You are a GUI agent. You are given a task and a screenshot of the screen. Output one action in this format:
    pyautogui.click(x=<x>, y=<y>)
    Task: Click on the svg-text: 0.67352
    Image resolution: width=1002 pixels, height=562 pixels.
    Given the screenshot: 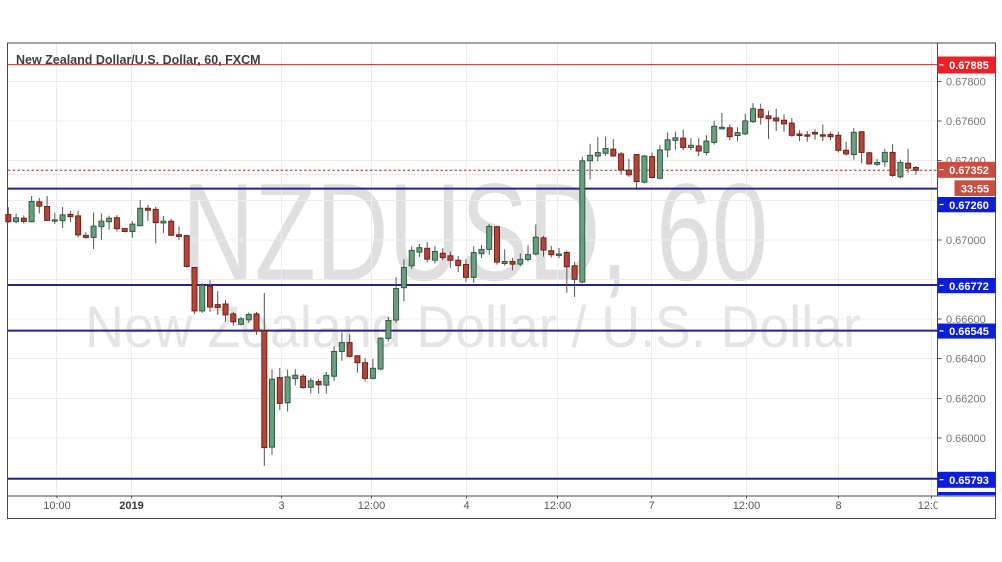 What is the action you would take?
    pyautogui.click(x=969, y=171)
    